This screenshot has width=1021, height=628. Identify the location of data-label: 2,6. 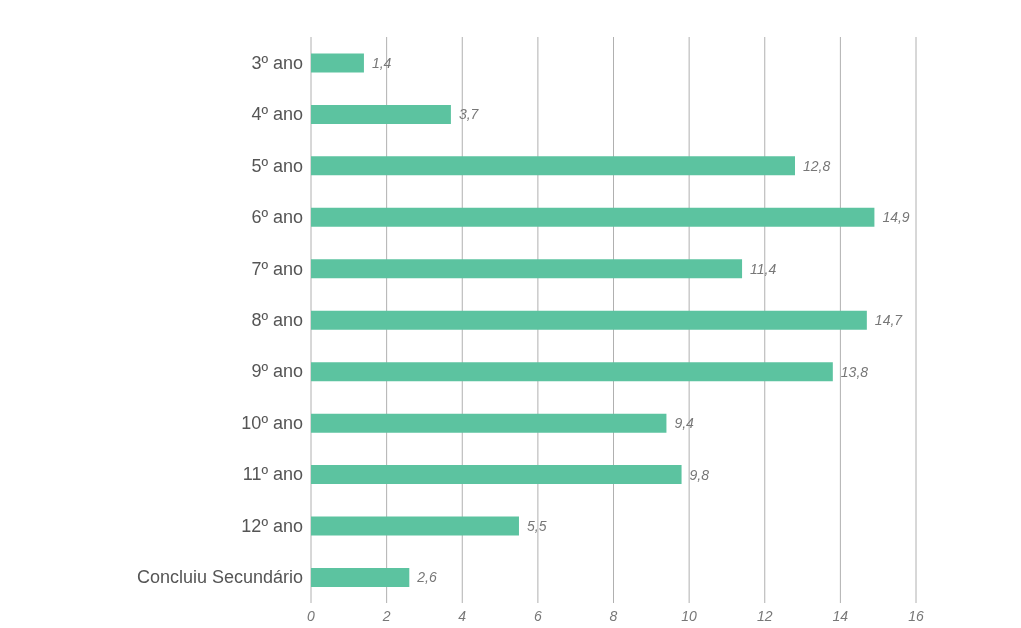
(426, 577).